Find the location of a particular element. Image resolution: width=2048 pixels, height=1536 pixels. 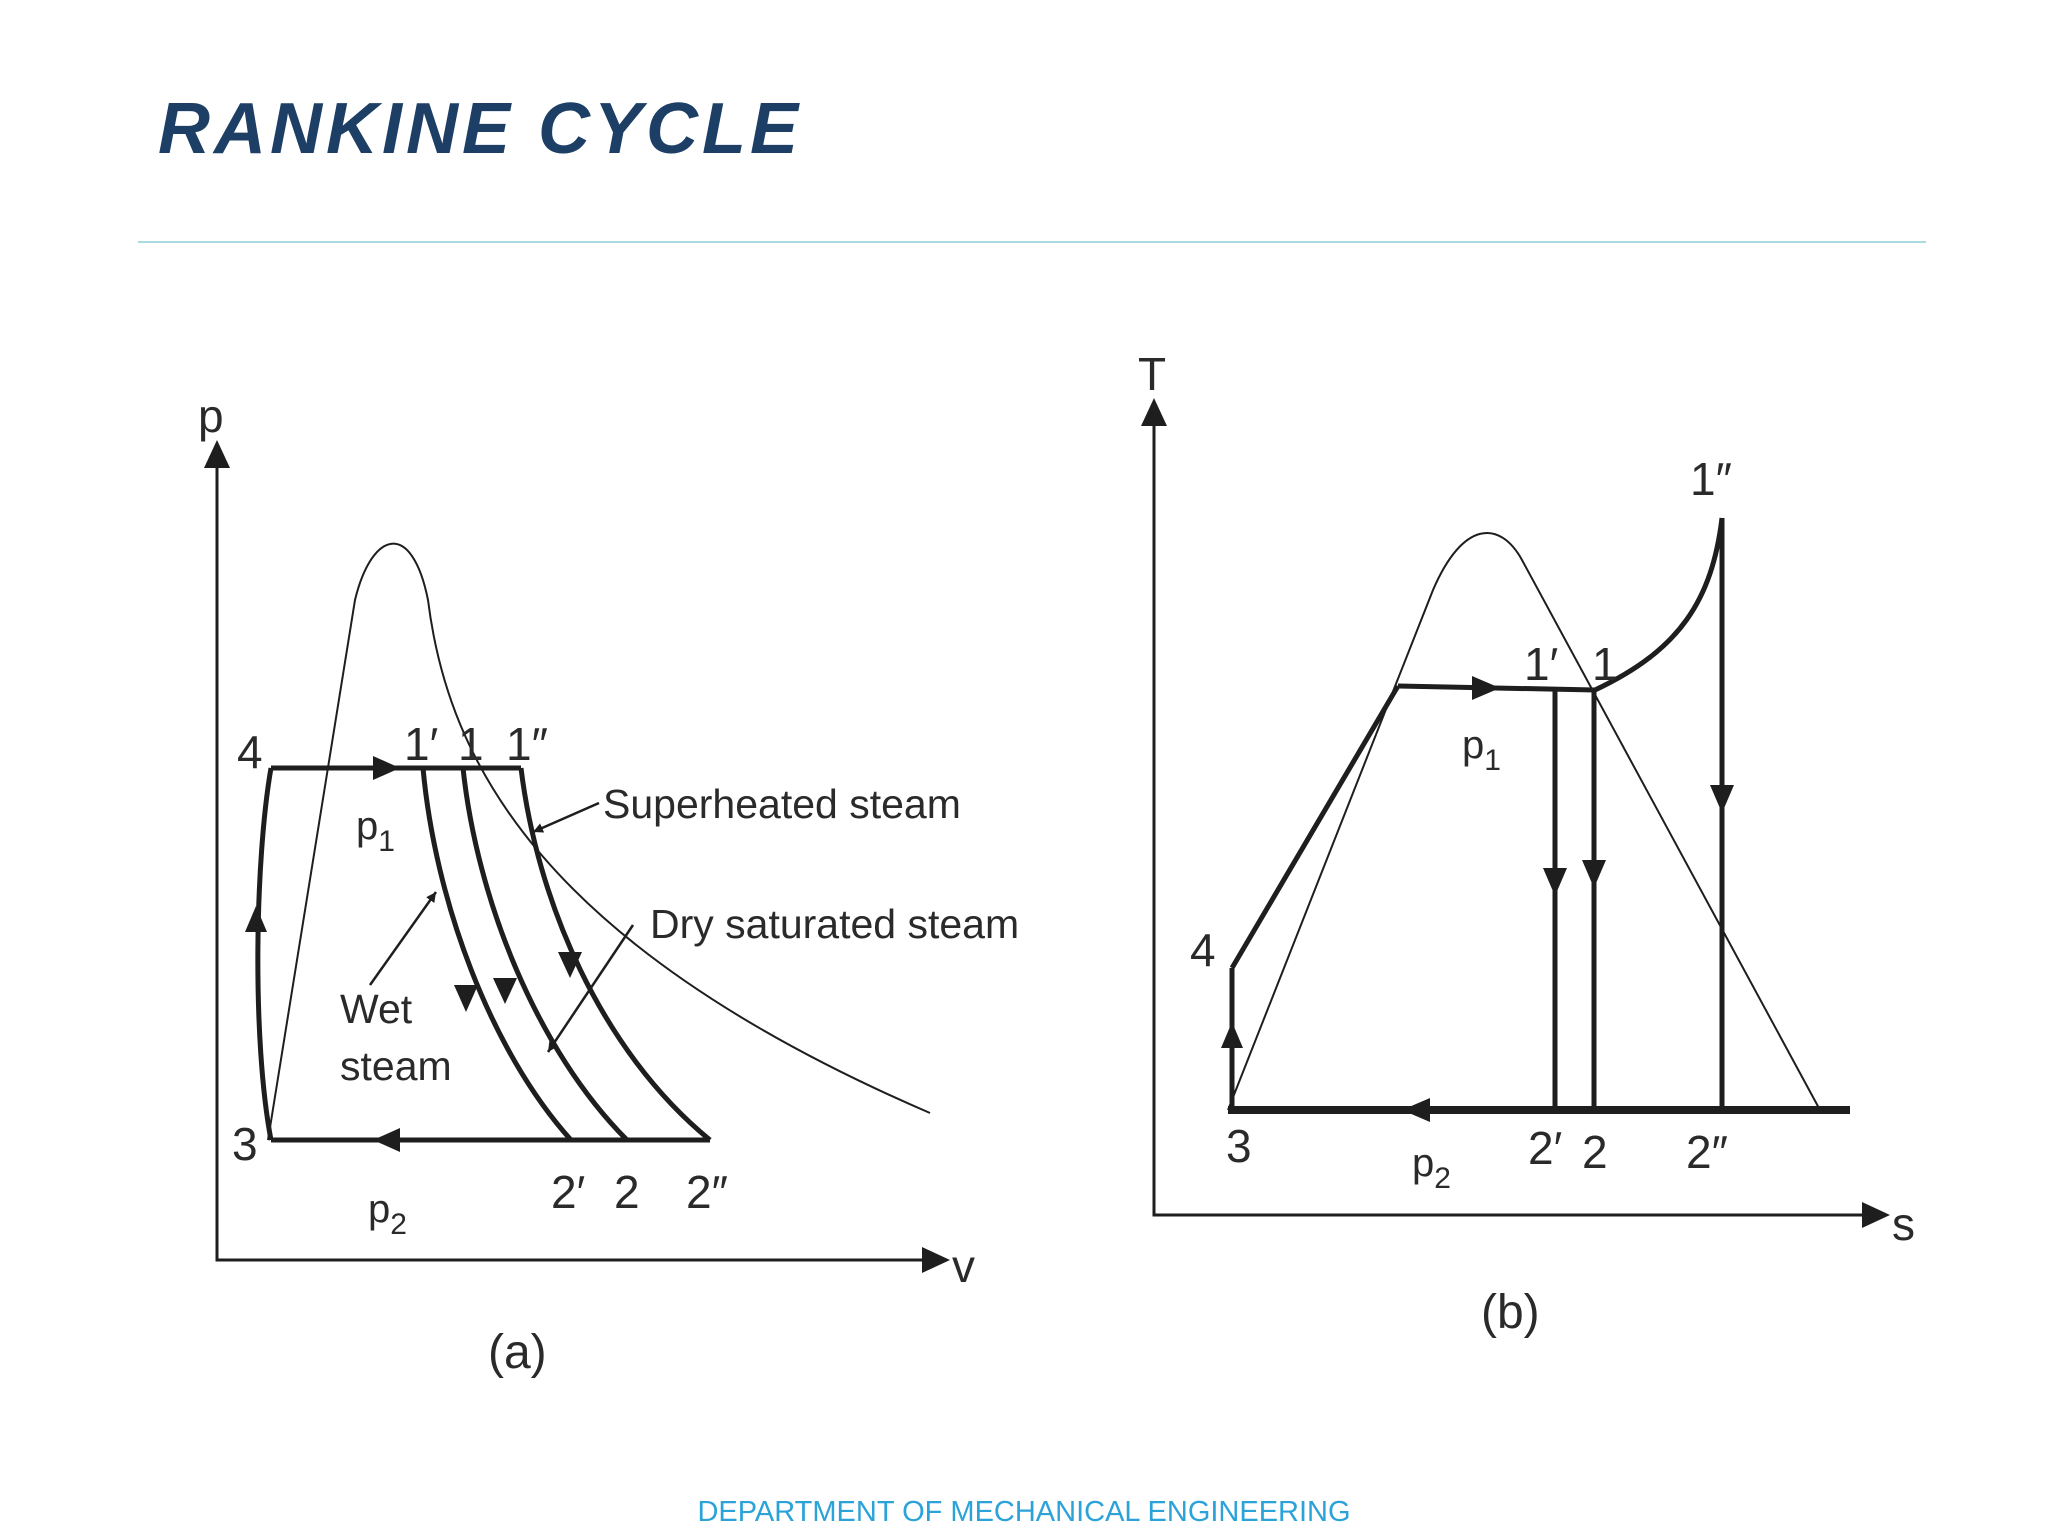

ts-state-4: 4 is located at coordinates (1203, 950).